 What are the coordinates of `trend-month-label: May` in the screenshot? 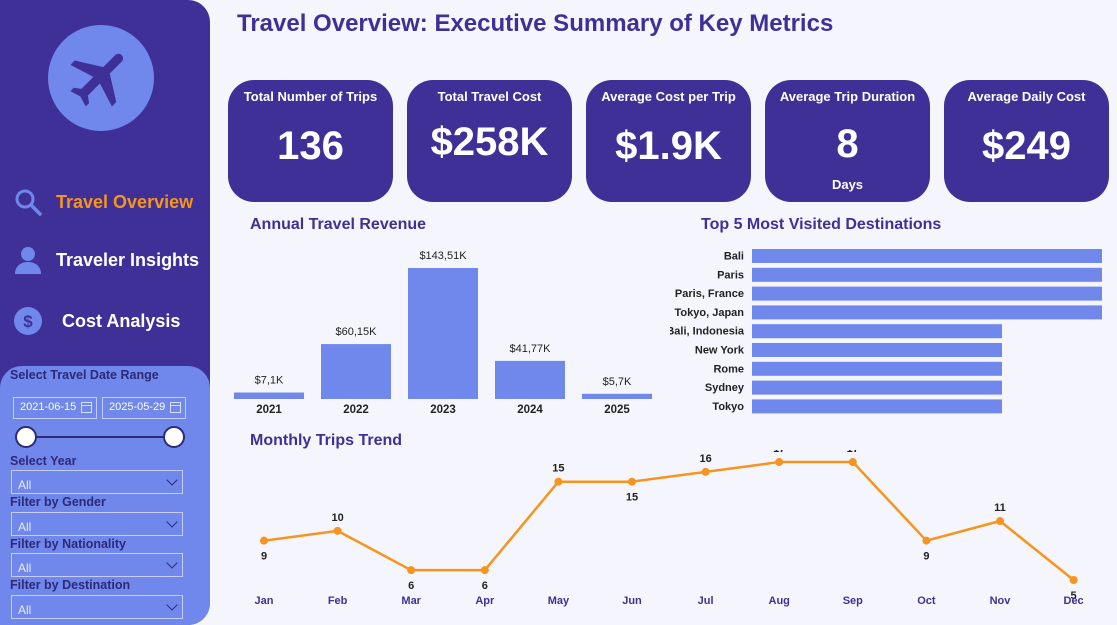 It's located at (559, 601).